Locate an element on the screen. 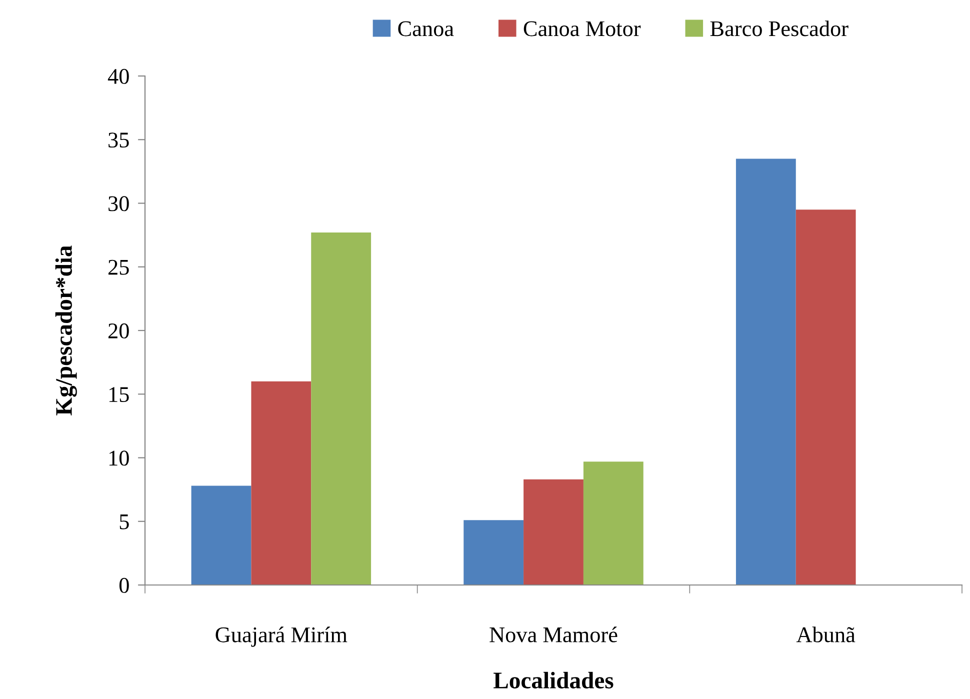 The image size is (970, 699). x-tick-label: Nova Mamoré is located at coordinates (554, 634).